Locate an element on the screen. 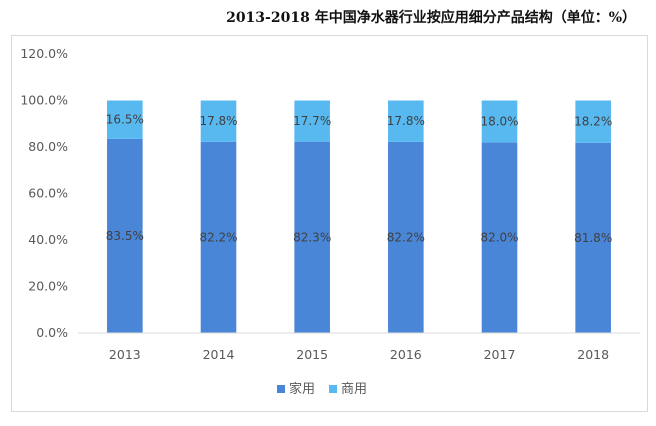 The height and width of the screenshot is (426, 656). data-label: 82.0% is located at coordinates (499, 238).